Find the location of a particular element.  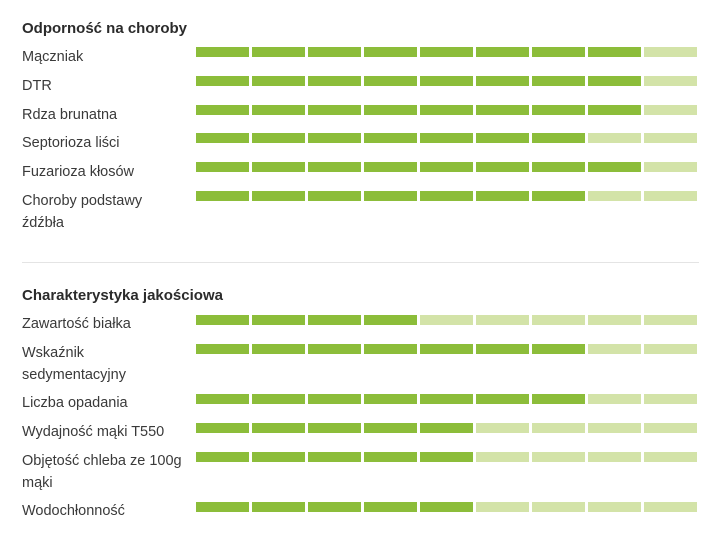

rating-label: Wodochłonność is located at coordinates (73, 511).